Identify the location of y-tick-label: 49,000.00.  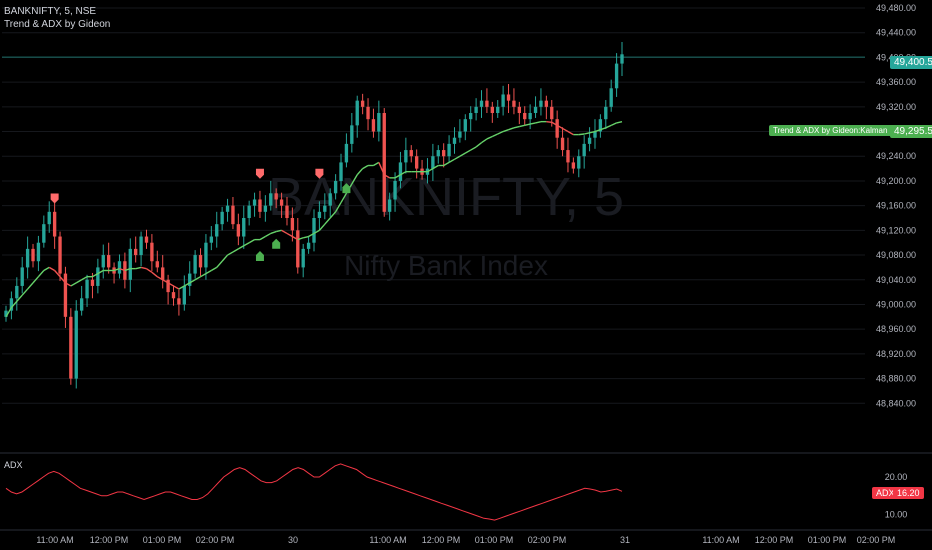
(896, 304).